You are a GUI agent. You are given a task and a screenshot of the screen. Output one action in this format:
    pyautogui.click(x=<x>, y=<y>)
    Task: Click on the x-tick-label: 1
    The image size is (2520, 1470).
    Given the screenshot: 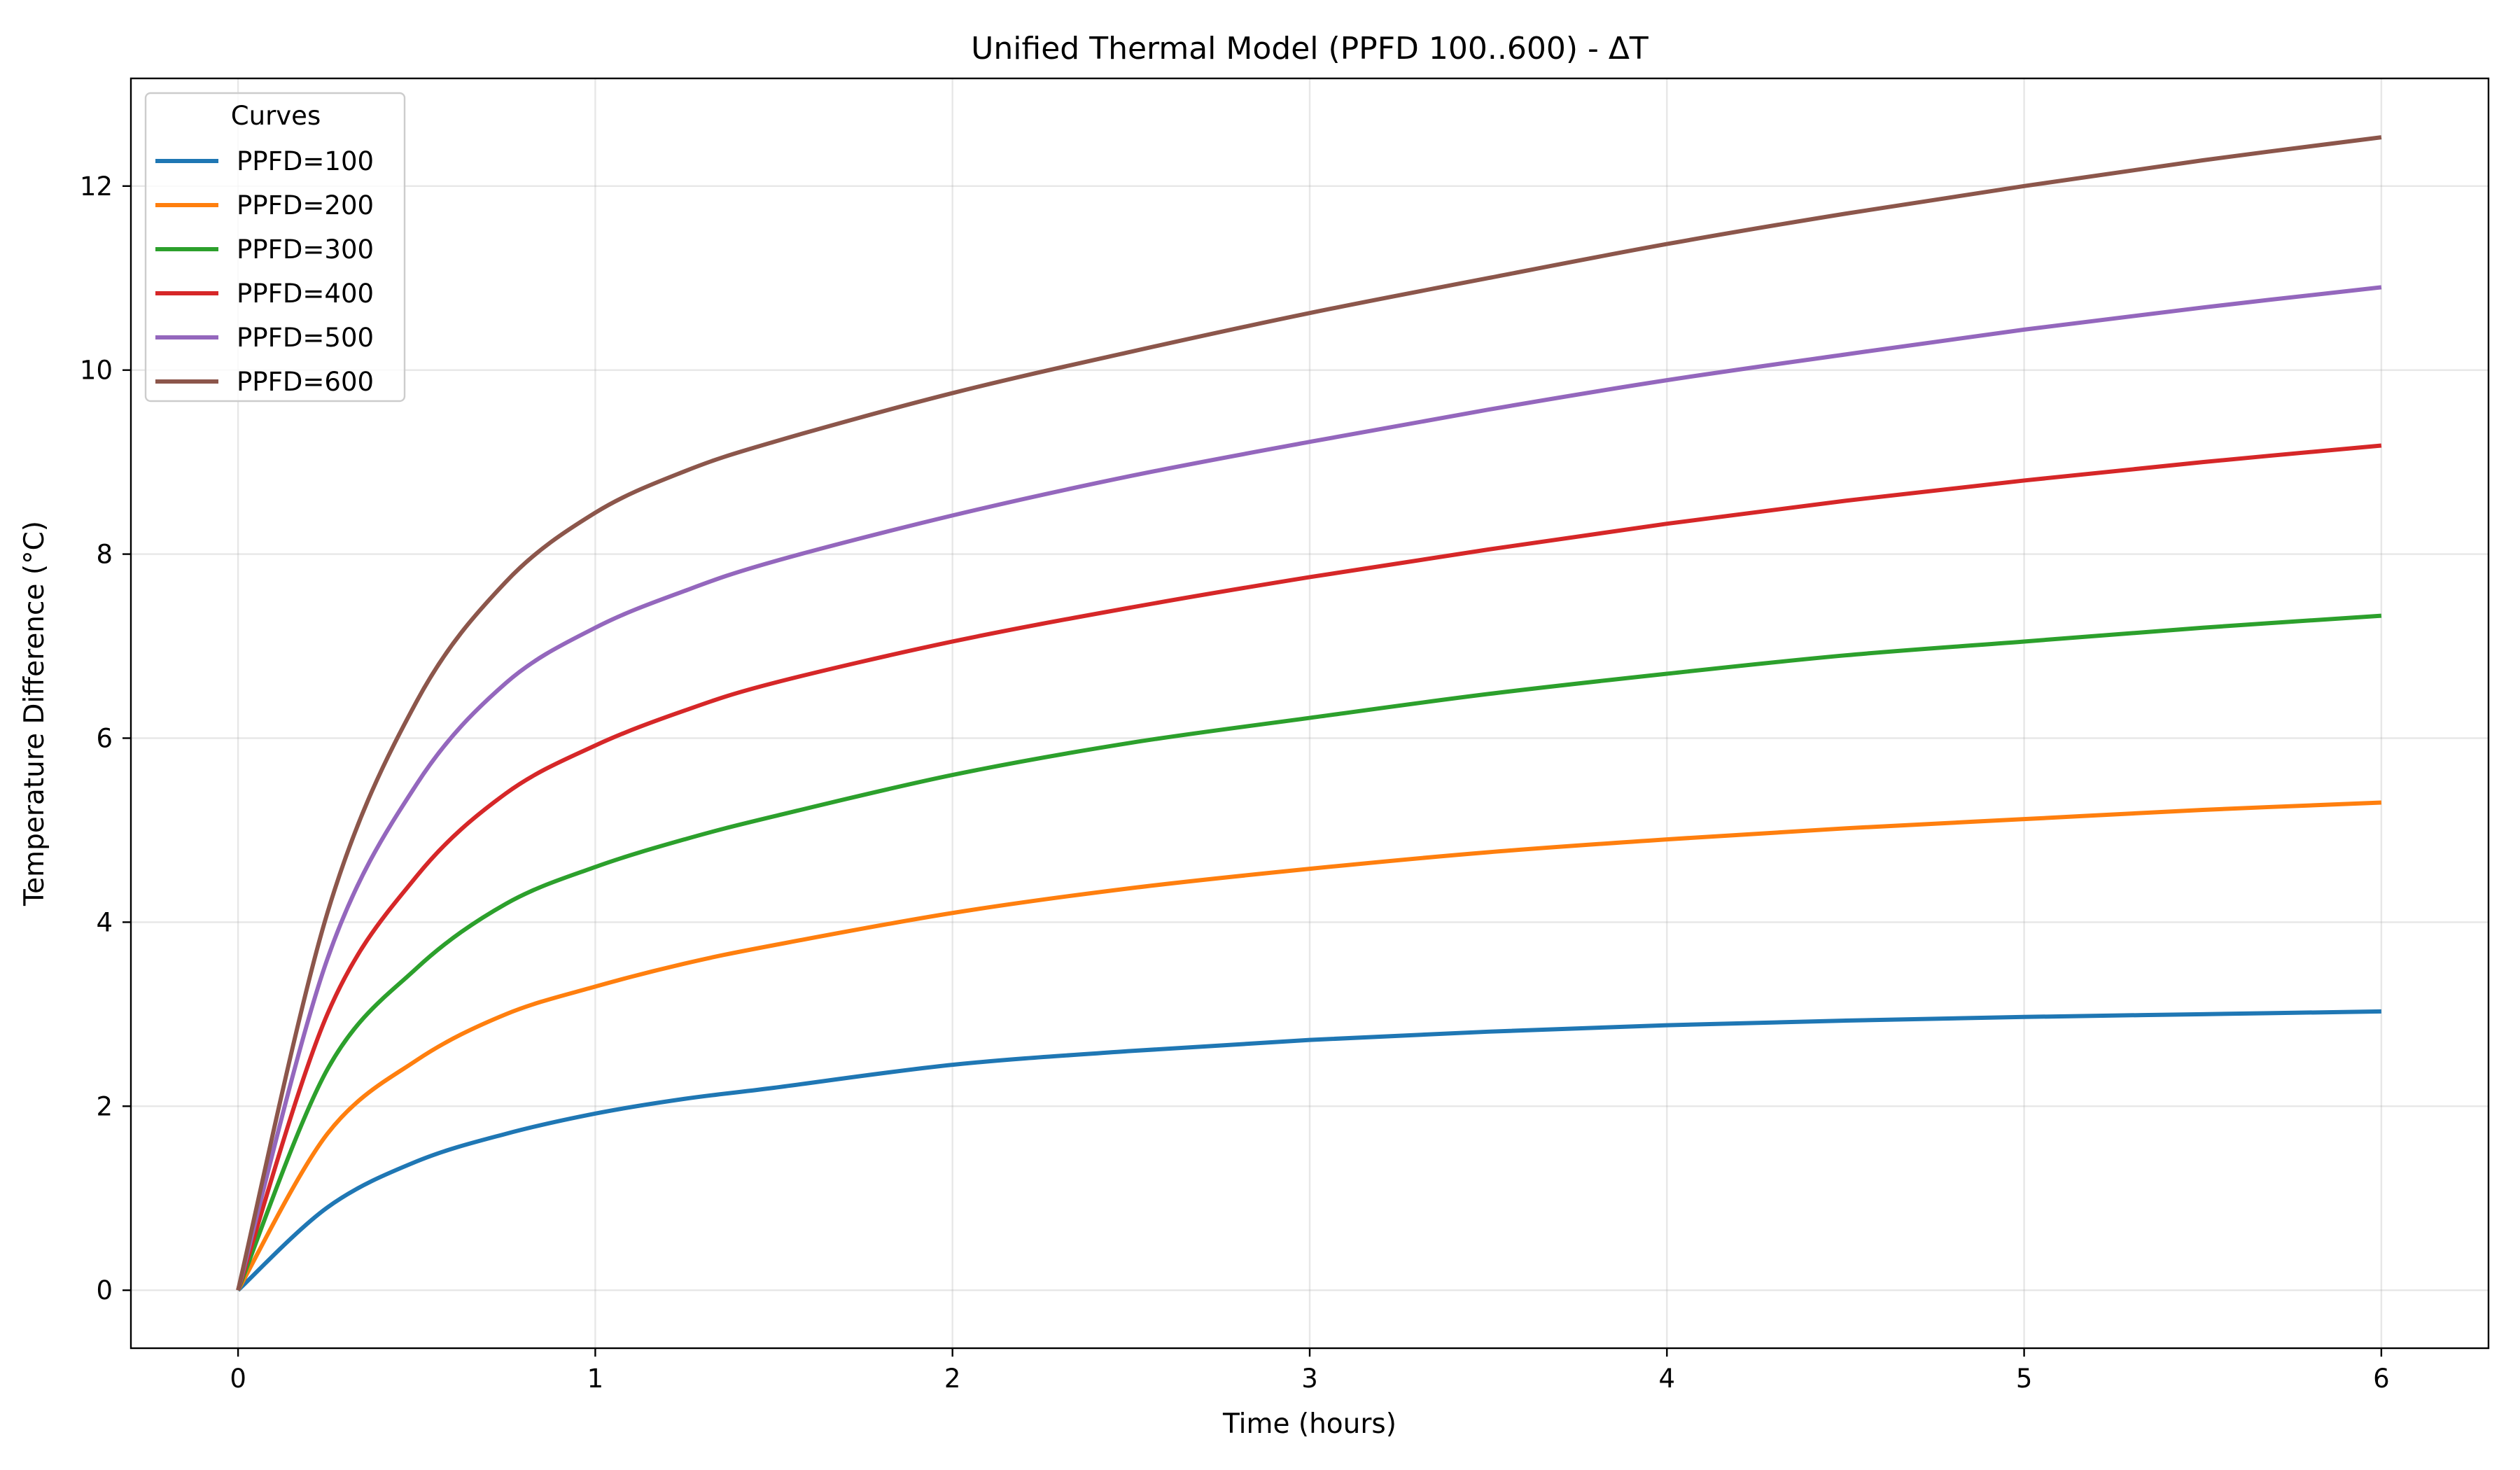 What is the action you would take?
    pyautogui.click(x=595, y=1379)
    